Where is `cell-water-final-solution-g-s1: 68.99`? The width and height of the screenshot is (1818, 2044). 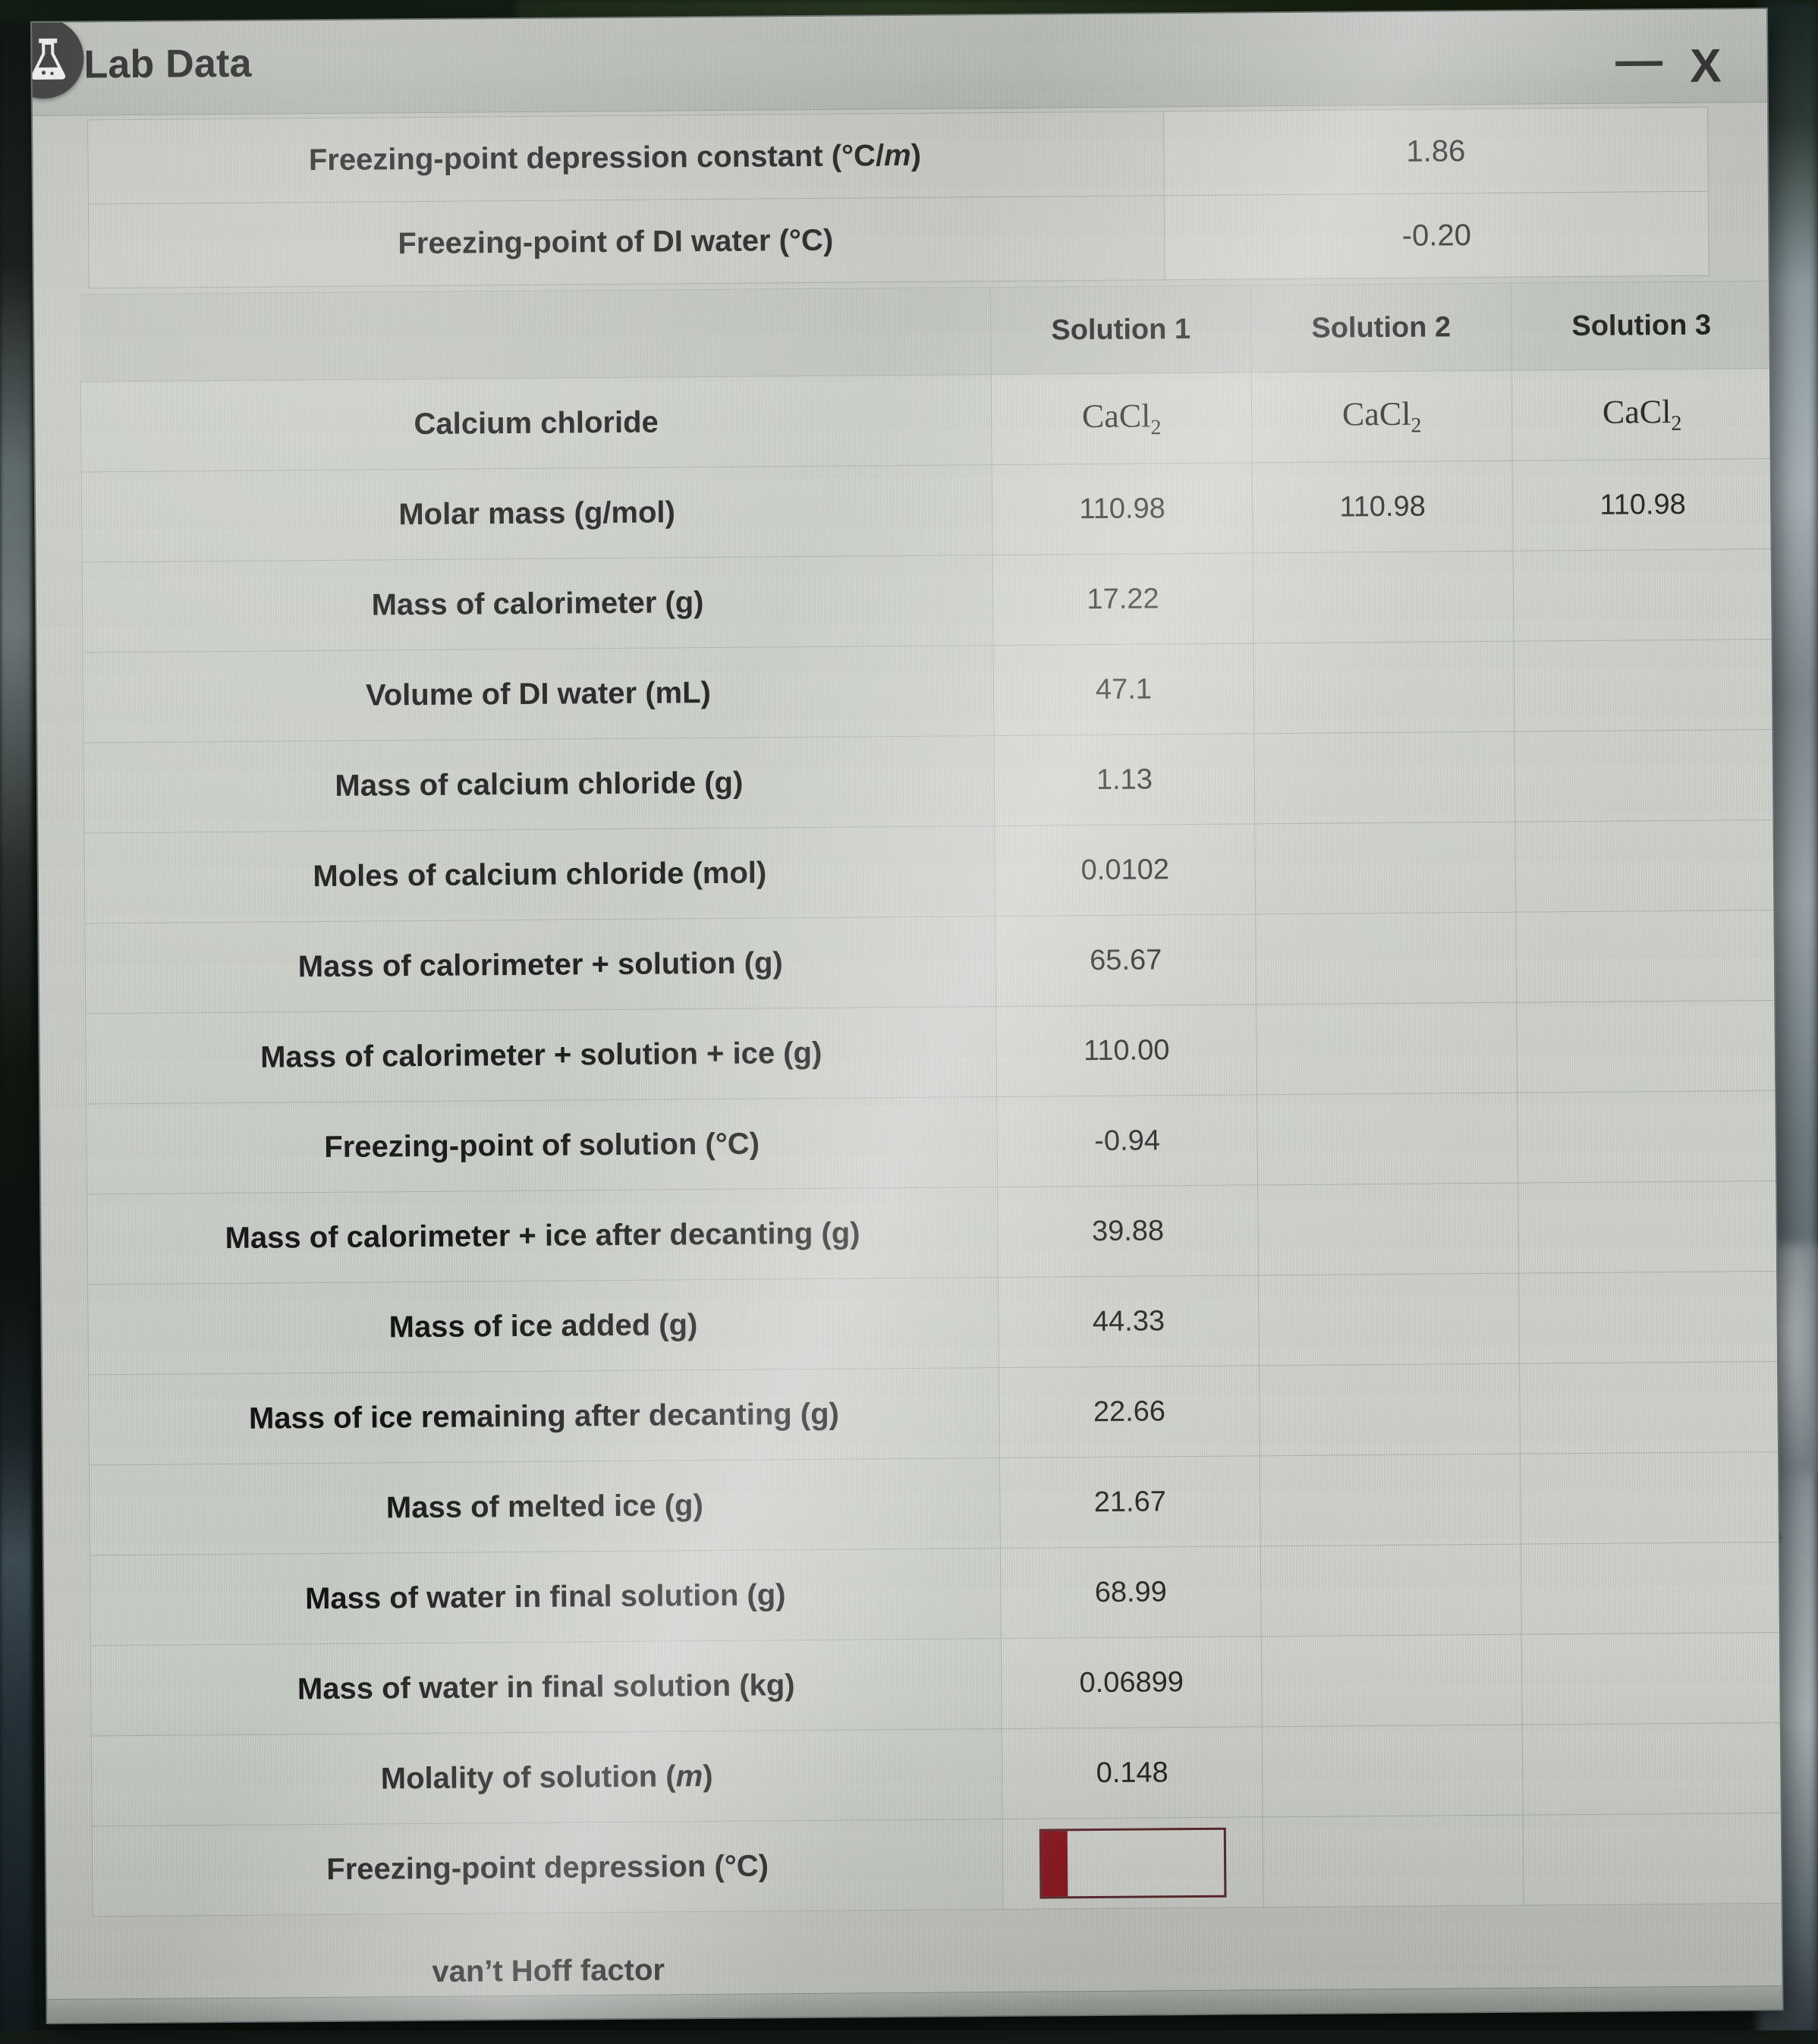
cell-water-final-solution-g-s1: 68.99 is located at coordinates (1131, 1593).